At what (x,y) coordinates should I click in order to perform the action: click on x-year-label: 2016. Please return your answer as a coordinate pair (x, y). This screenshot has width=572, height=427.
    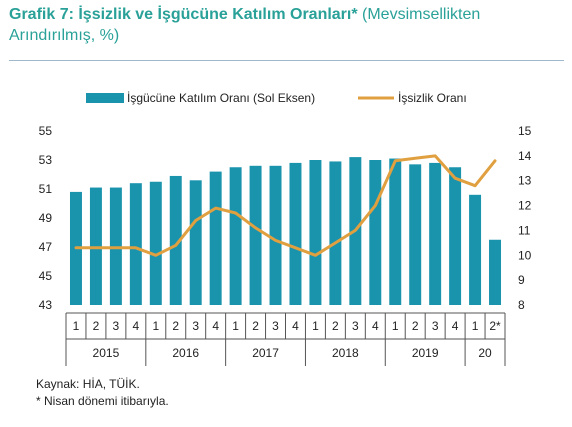
    Looking at the image, I should click on (185, 353).